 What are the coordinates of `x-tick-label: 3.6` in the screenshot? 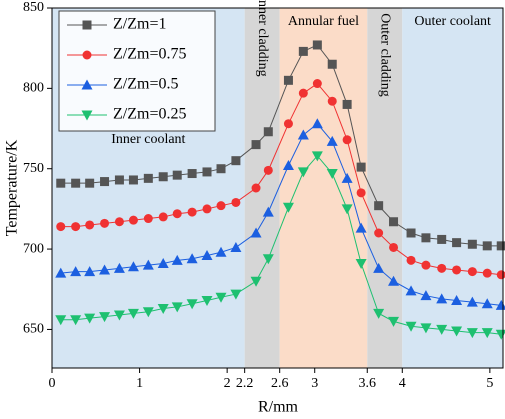 It's located at (368, 383).